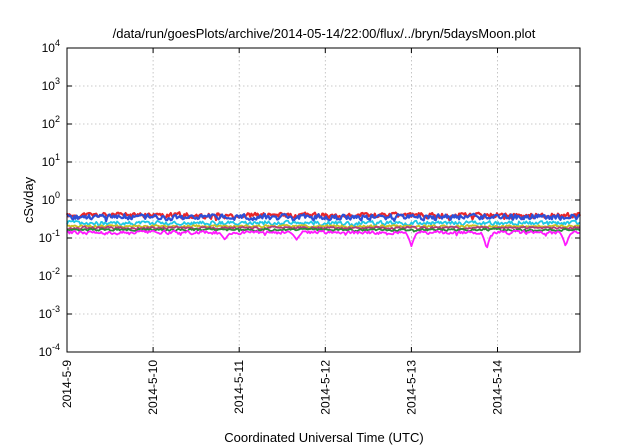 Image resolution: width=640 pixels, height=448 pixels. I want to click on y-tick-label: 10⁻², so click(49, 274).